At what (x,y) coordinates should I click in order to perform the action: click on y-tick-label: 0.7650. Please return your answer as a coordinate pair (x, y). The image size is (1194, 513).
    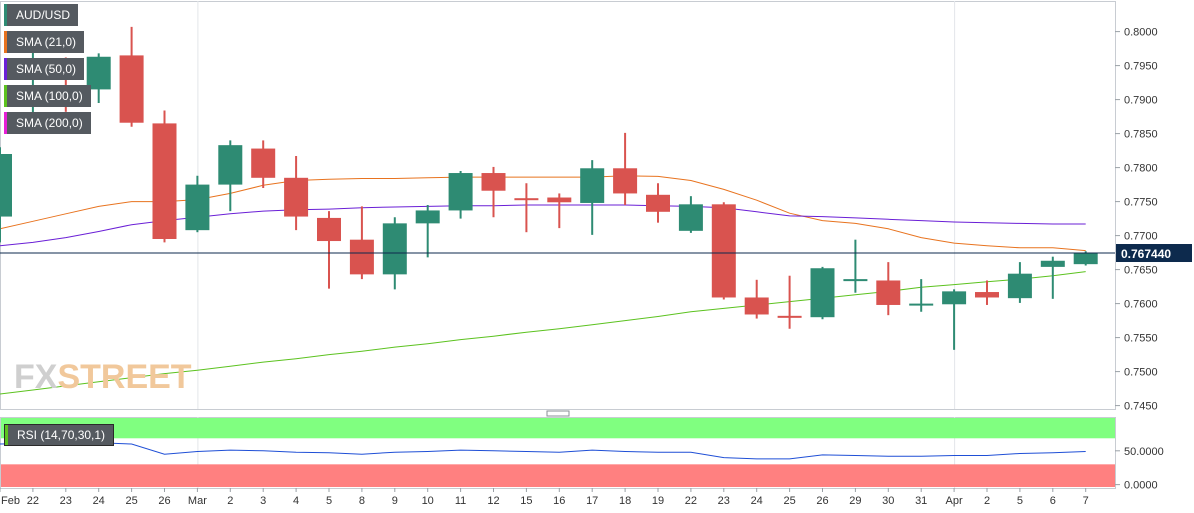
    Looking at the image, I should click on (1141, 271).